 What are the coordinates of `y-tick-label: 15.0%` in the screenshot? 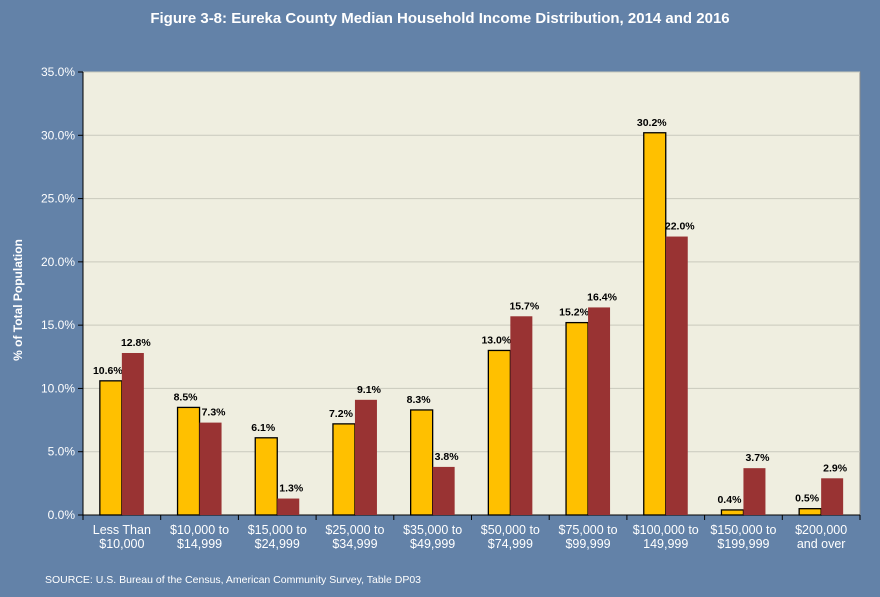 It's located at (58, 325).